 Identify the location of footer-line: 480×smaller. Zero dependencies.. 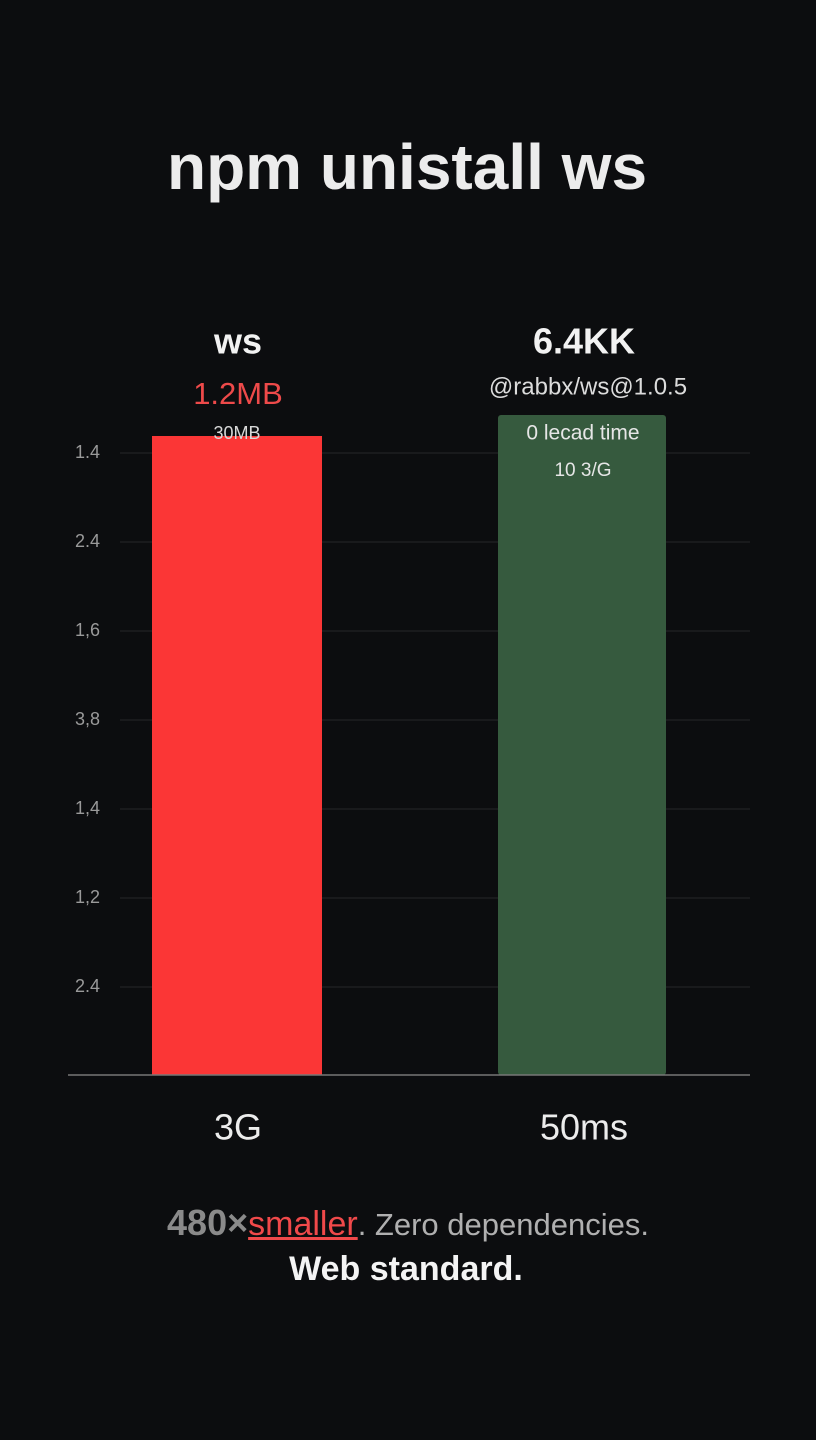
(408, 1223).